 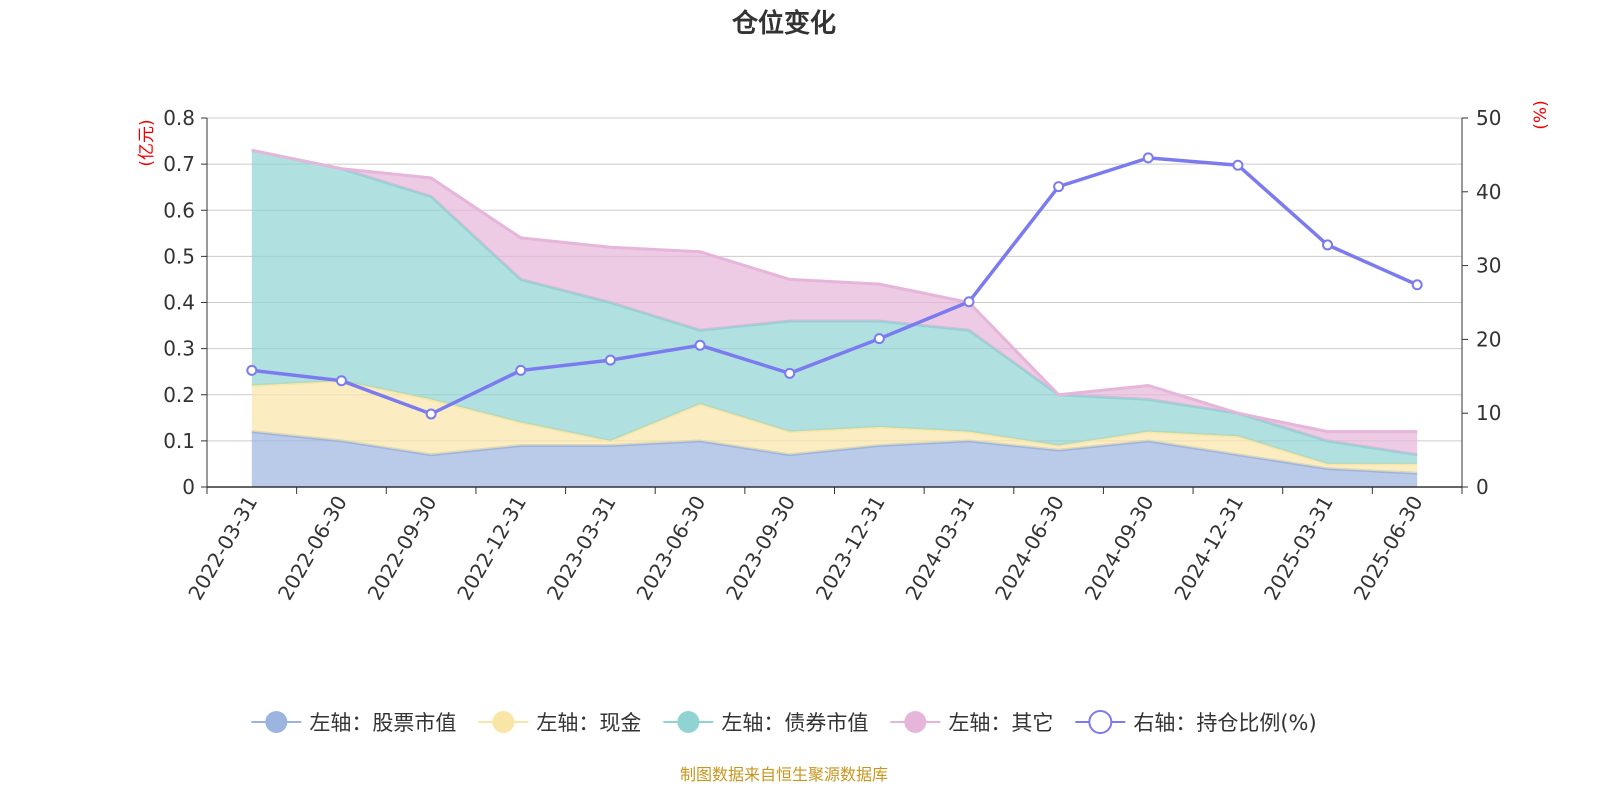 I want to click on left-axis-tick-label: 0.3, so click(x=179, y=349).